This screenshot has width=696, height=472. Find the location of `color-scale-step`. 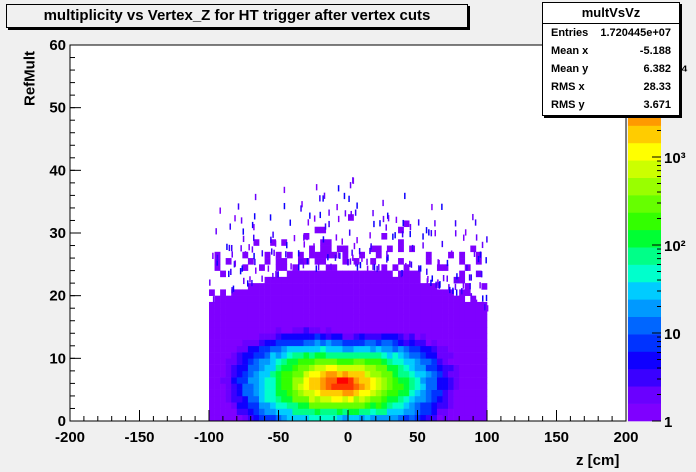

color-scale-step is located at coordinates (644, 204).